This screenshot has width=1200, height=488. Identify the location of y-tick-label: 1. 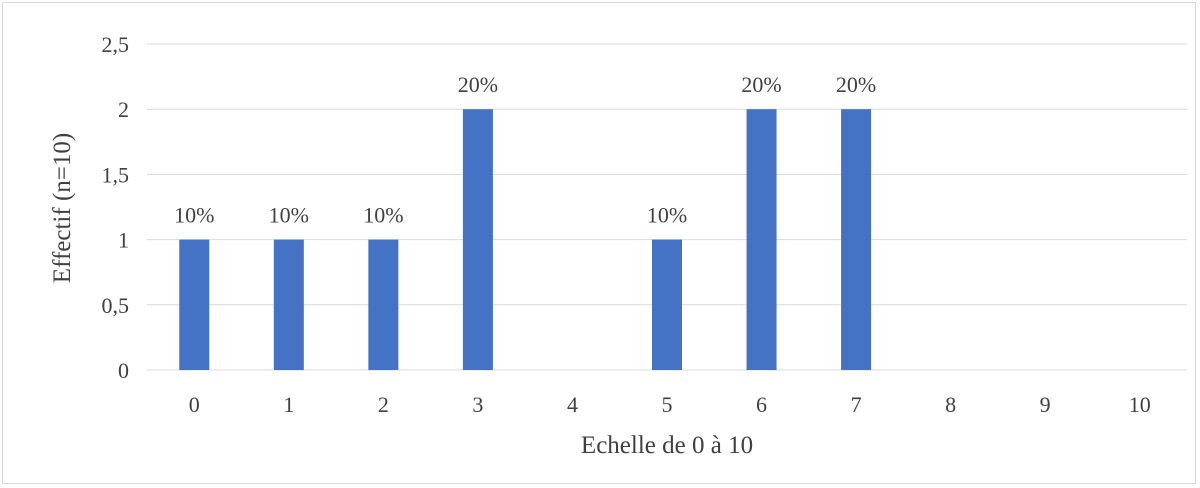
(123, 240).